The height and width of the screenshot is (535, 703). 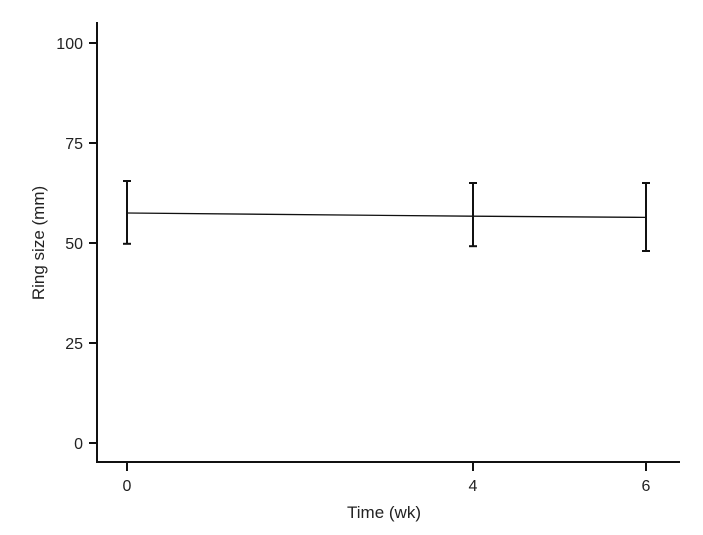 What do you see at coordinates (78, 444) in the screenshot?
I see `y-tick-label: 0` at bounding box center [78, 444].